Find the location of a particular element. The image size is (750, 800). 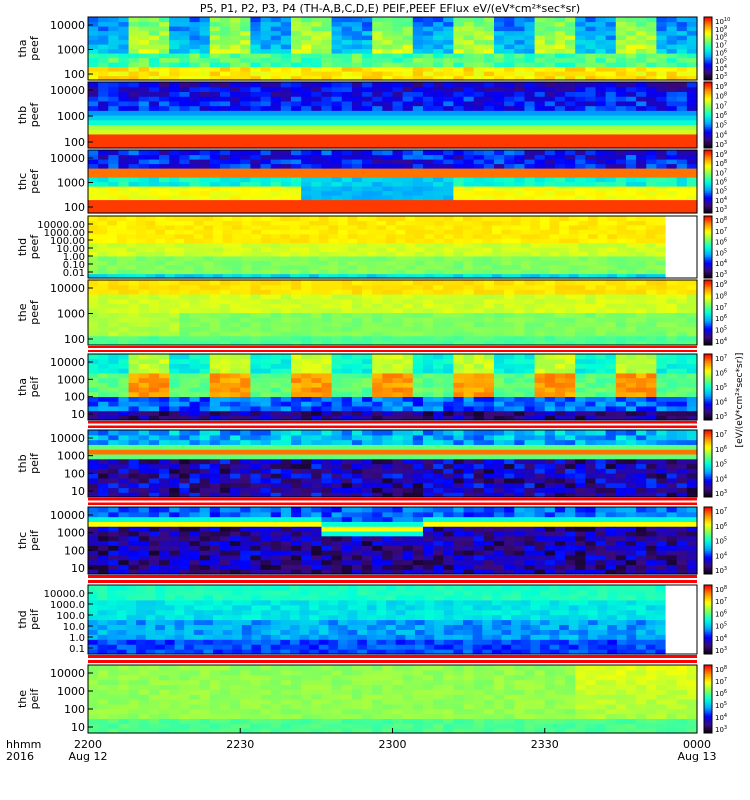

y-tick-label: 0.01 is located at coordinates (74, 273).